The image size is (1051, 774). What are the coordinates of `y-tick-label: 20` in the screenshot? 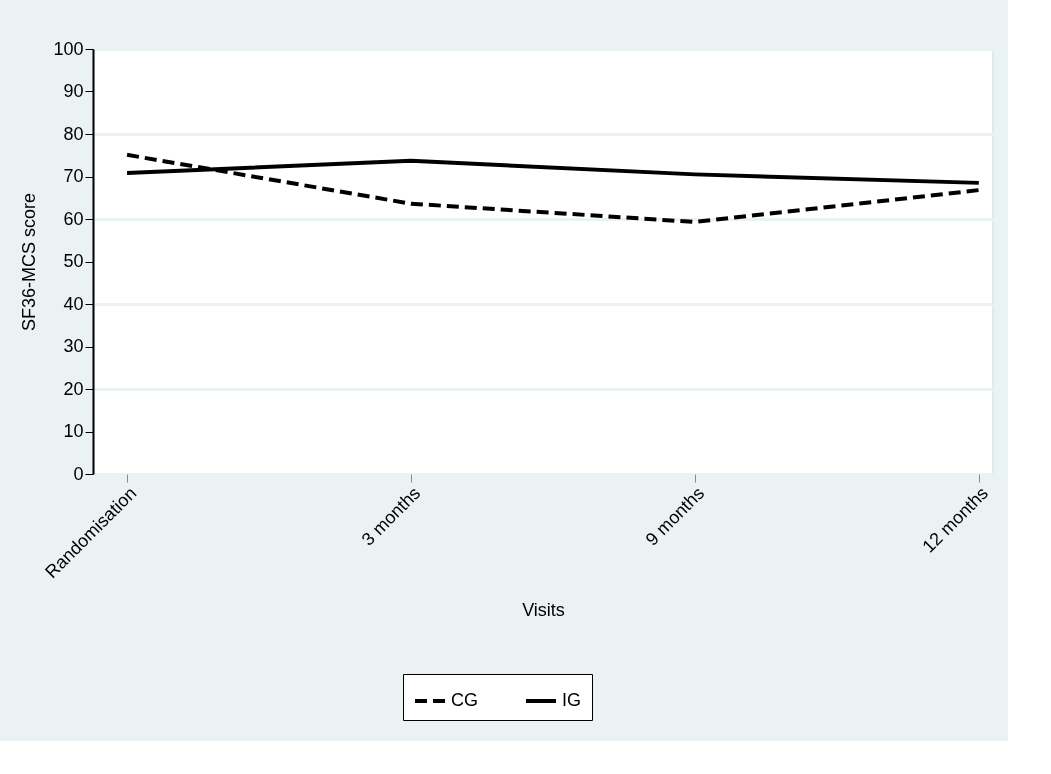 It's located at (73, 388).